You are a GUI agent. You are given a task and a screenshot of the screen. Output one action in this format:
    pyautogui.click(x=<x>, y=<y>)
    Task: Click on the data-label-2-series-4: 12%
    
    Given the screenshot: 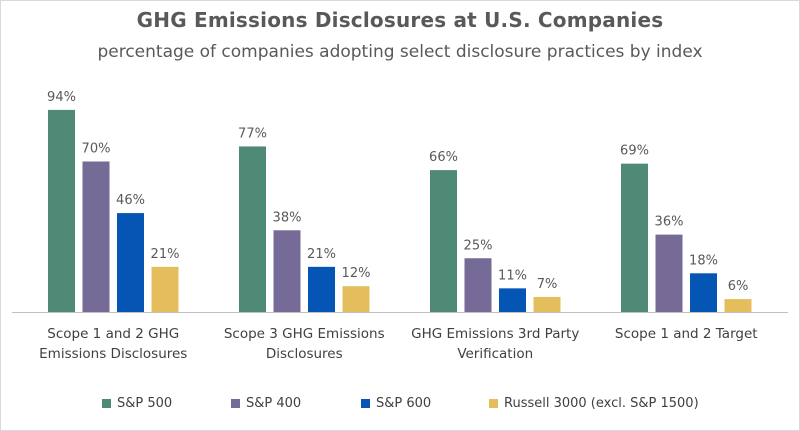 What is the action you would take?
    pyautogui.click(x=356, y=273)
    